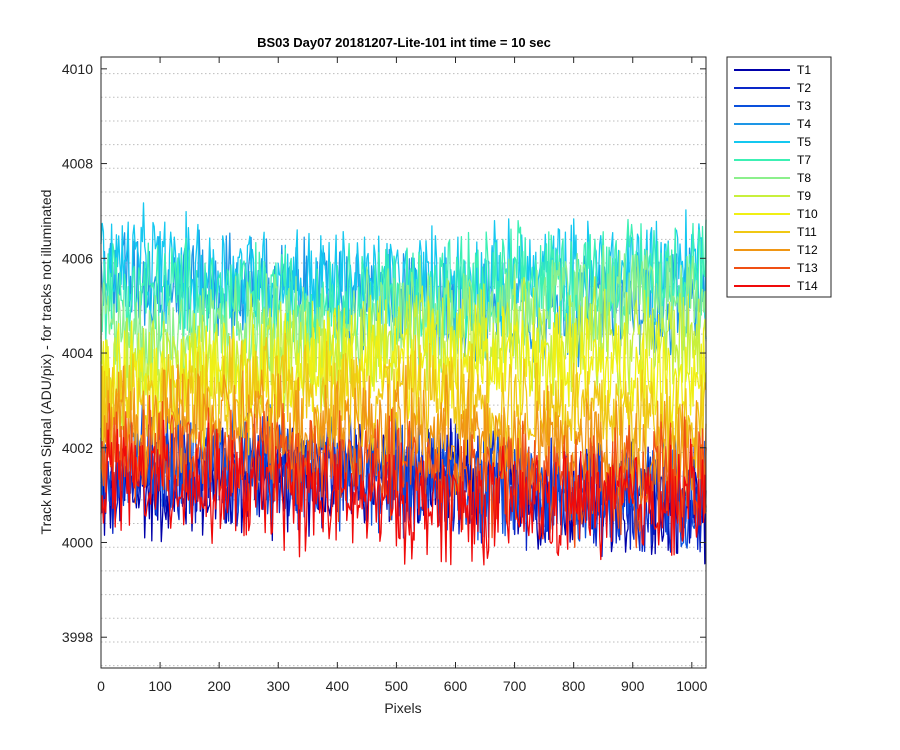 This screenshot has height=750, width=900. What do you see at coordinates (219, 686) in the screenshot?
I see `x-tick-label-200: 200` at bounding box center [219, 686].